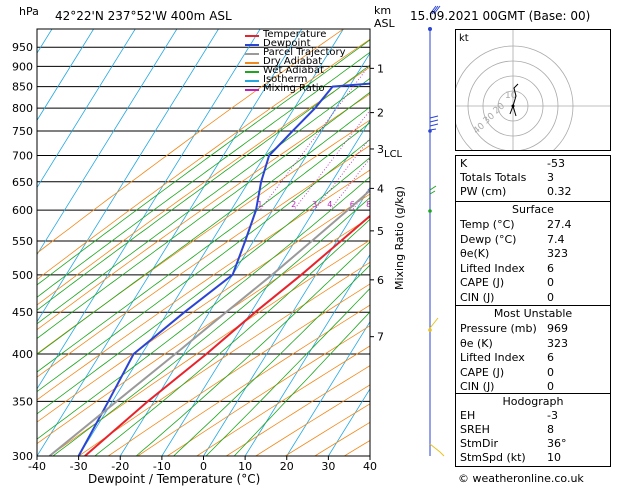 This screenshot has height=486, width=629. Describe the element at coordinates (380, 68) in the screenshot. I see `km-tick-label: 1` at that location.